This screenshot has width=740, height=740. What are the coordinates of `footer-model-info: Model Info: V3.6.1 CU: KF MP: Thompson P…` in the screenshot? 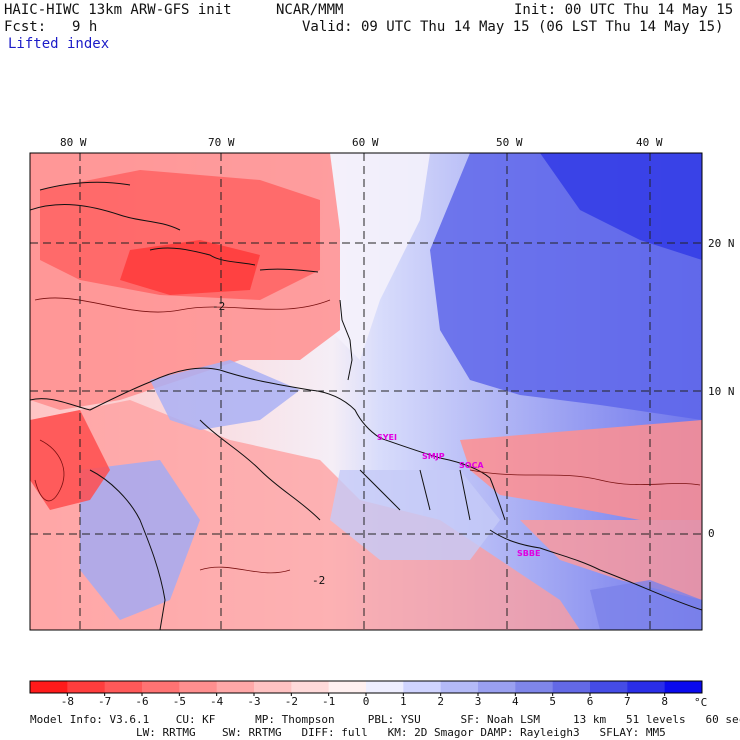 It's located at (385, 719).